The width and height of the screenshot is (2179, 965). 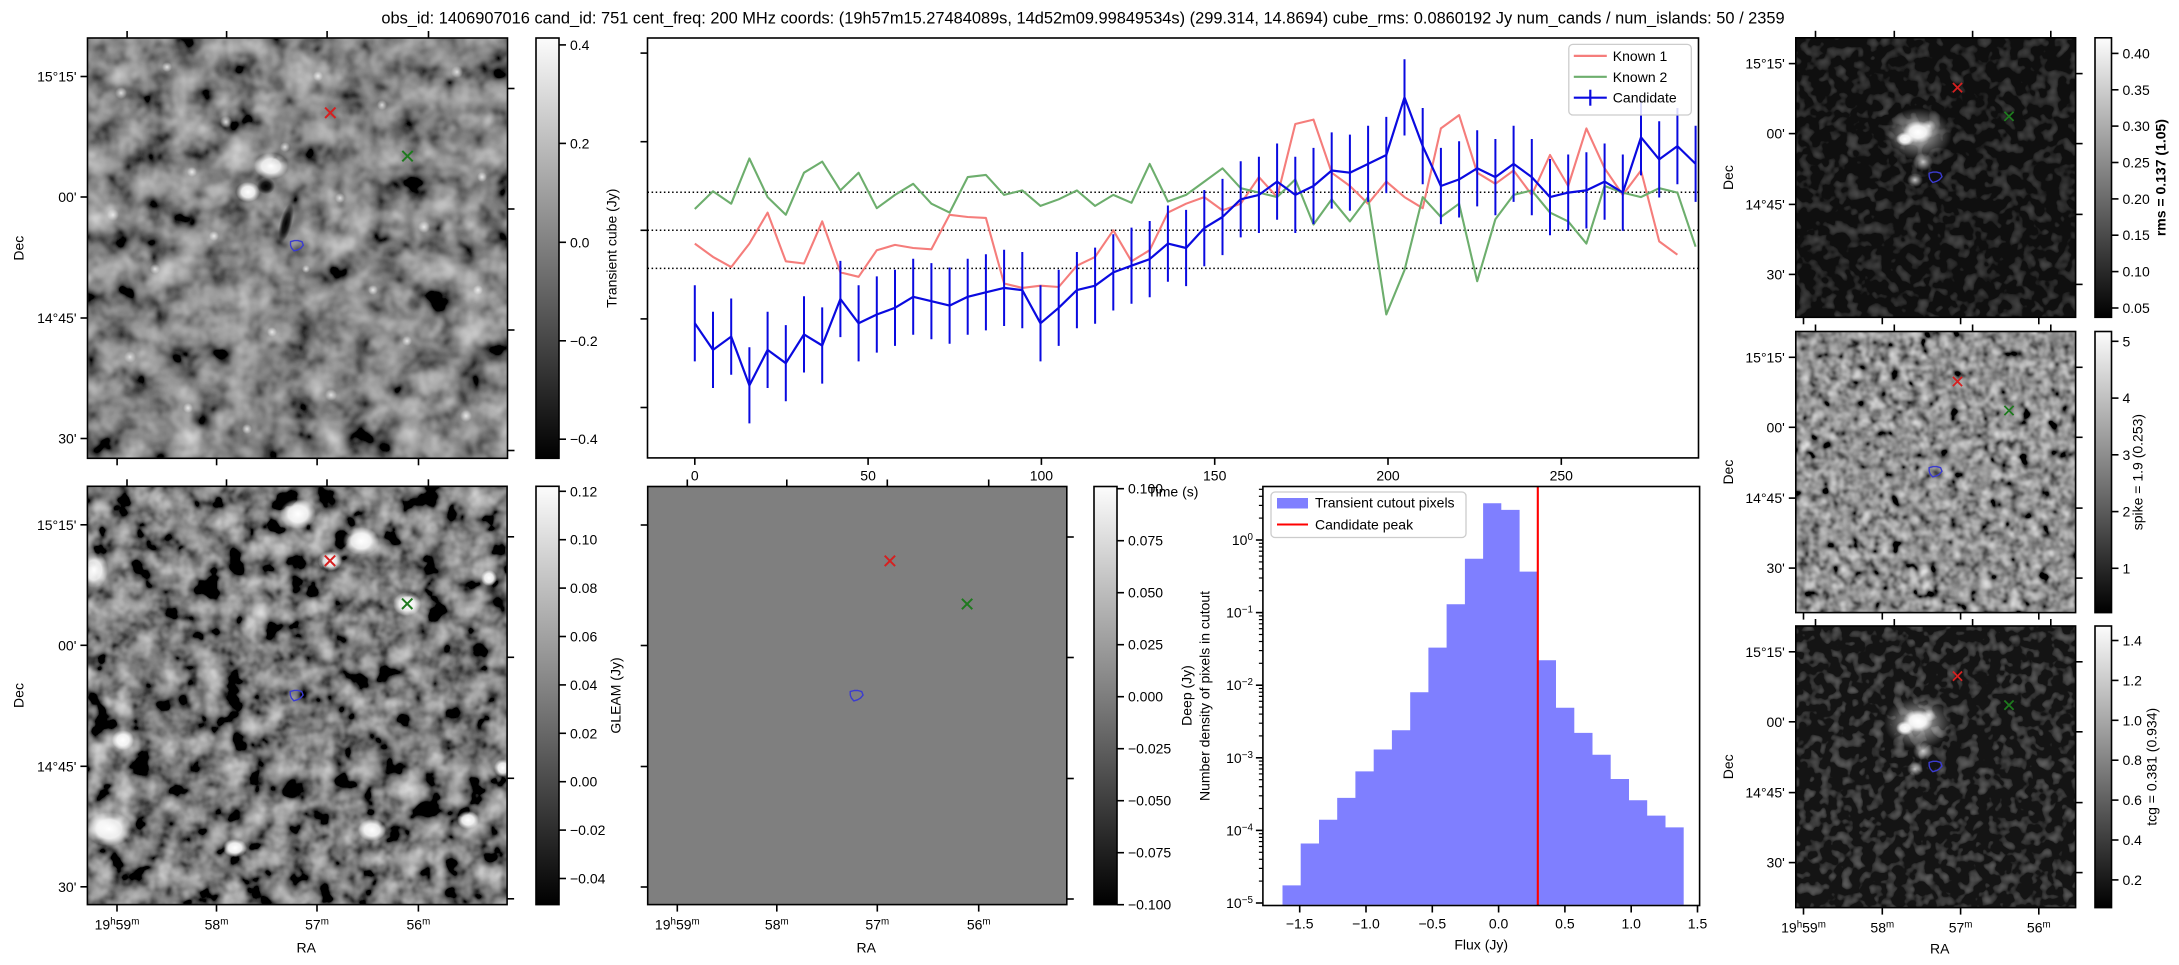 I want to click on svg-text: 5, so click(x=2127, y=341).